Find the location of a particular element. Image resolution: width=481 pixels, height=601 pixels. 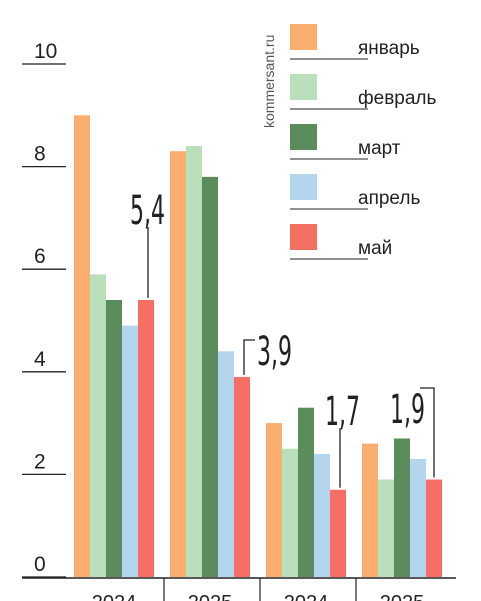

y-tick-label: 6 is located at coordinates (40, 256).